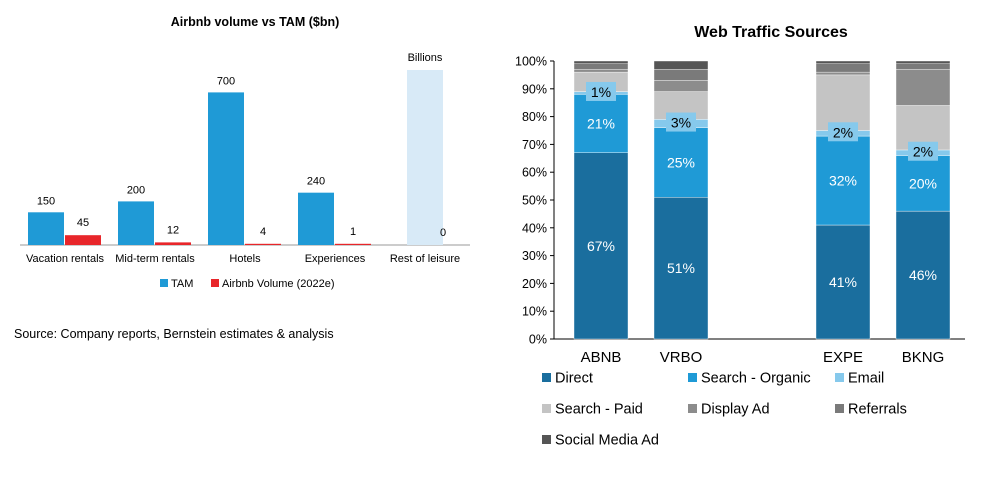  Describe the element at coordinates (735, 410) in the screenshot. I see `legend-label: Display Ad` at that location.